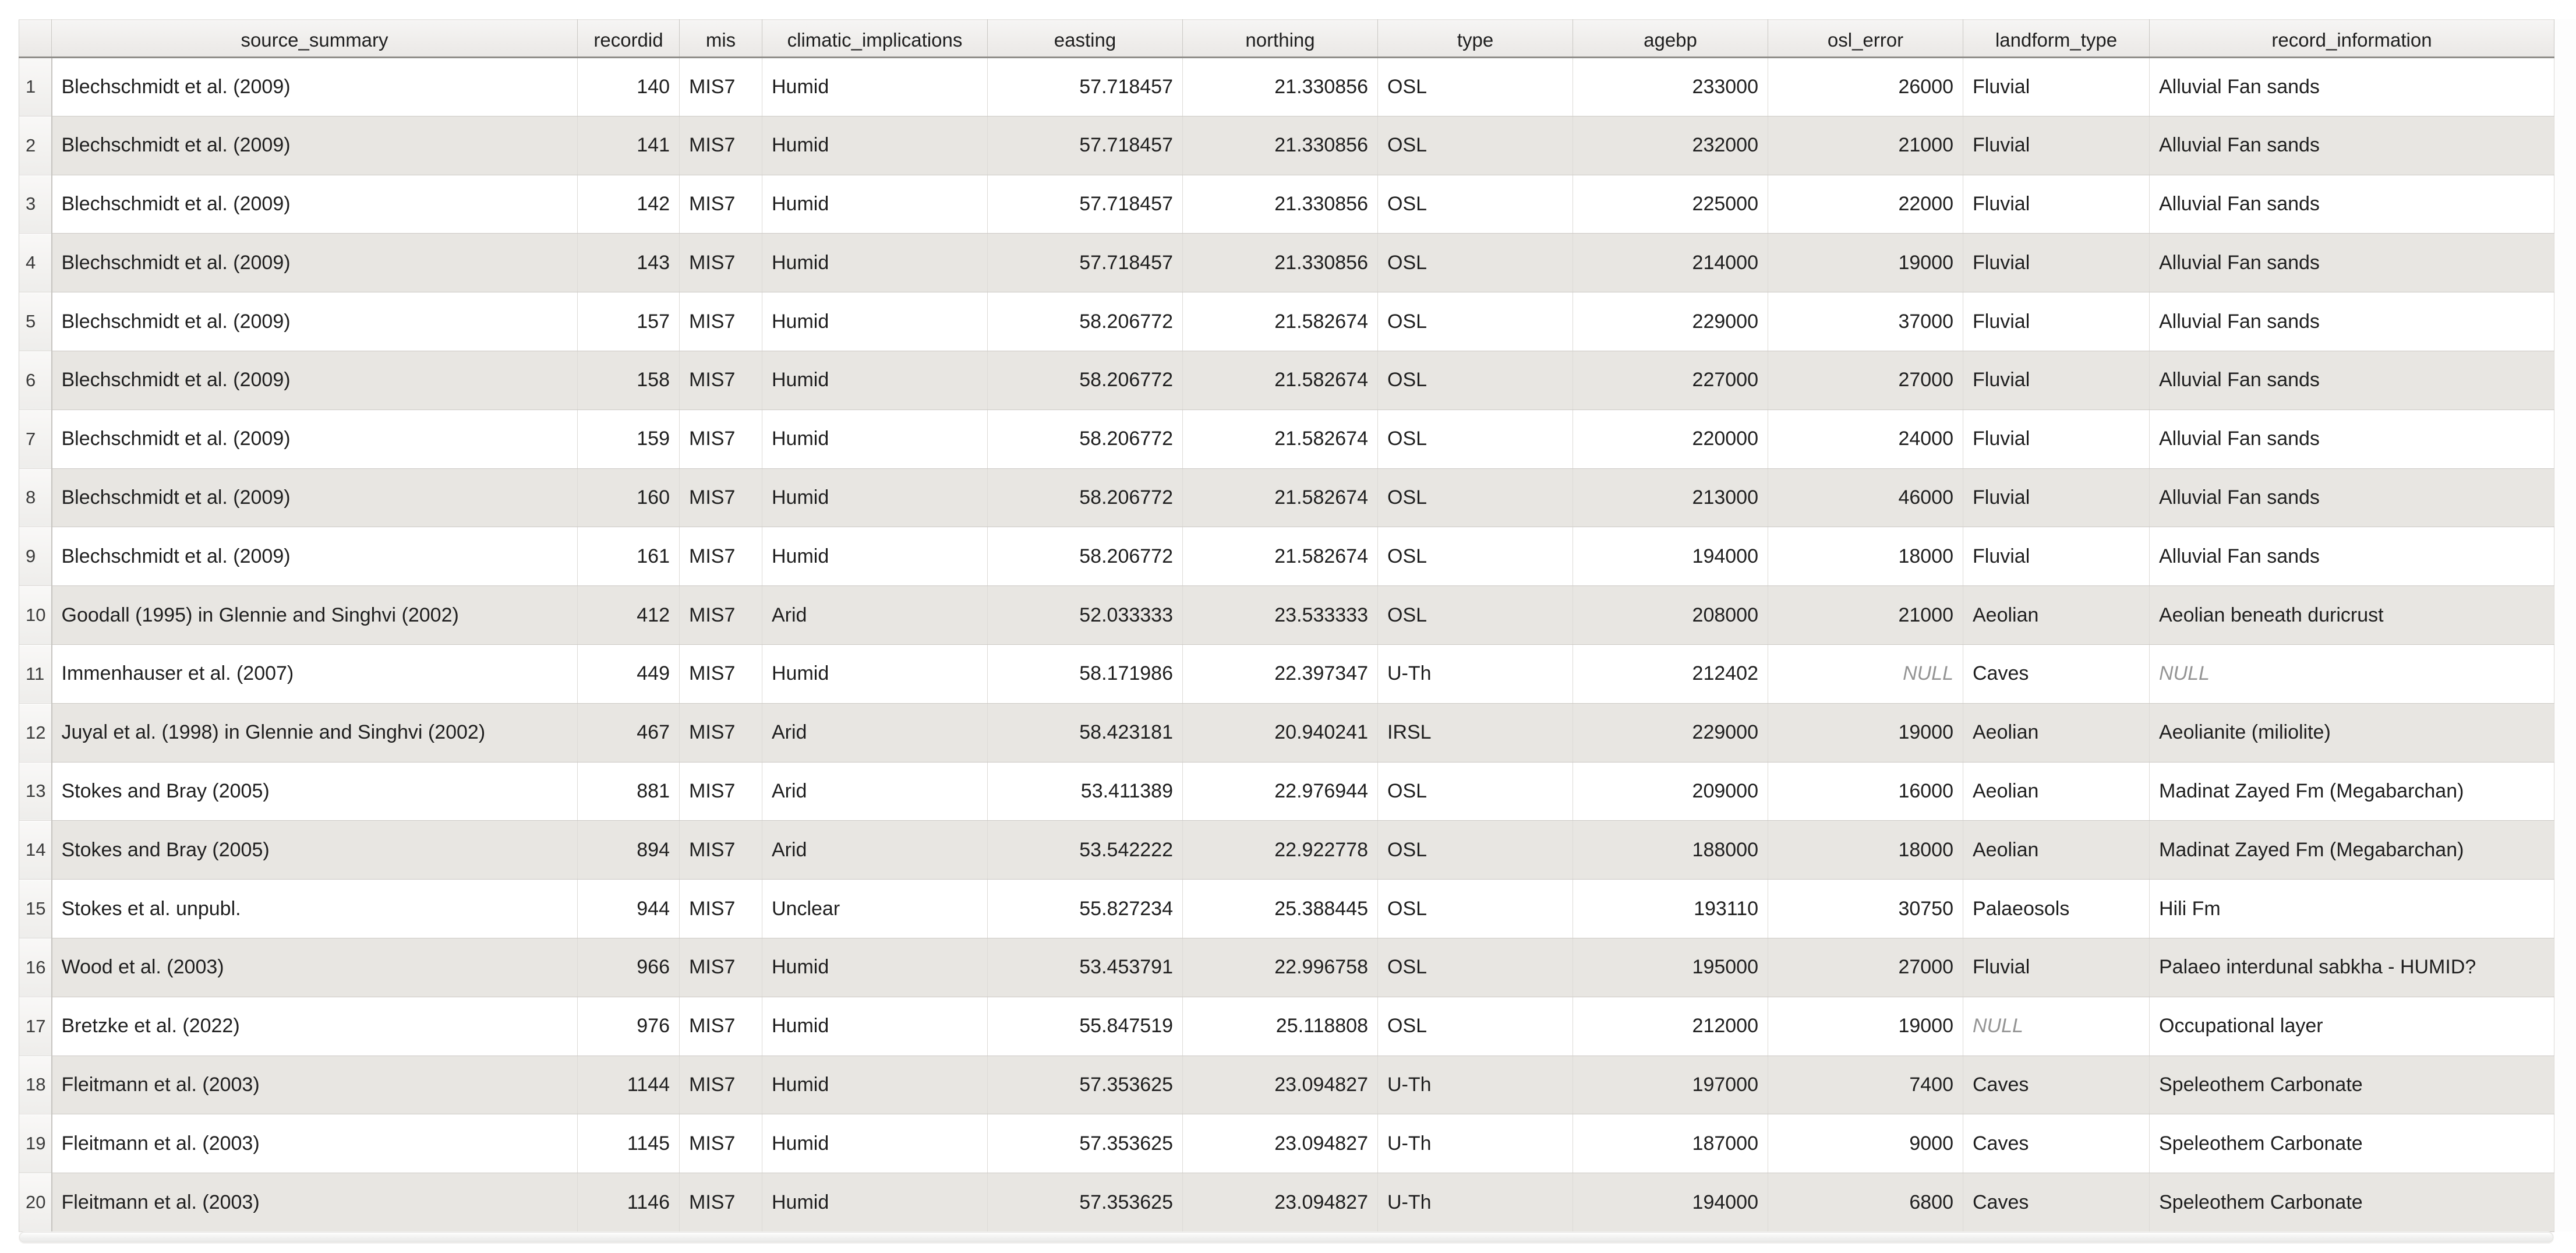 This screenshot has height=1253, width=2576. What do you see at coordinates (314, 38) in the screenshot?
I see `column-header-source_summary: source_summary` at bounding box center [314, 38].